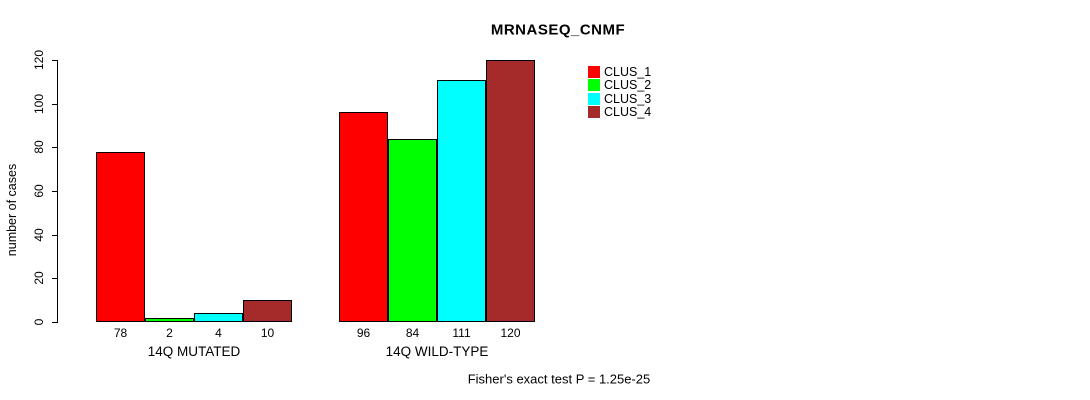 Image resolution: width=1090 pixels, height=400 pixels. Describe the element at coordinates (39, 104) in the screenshot. I see `y-tick-label: 100` at that location.